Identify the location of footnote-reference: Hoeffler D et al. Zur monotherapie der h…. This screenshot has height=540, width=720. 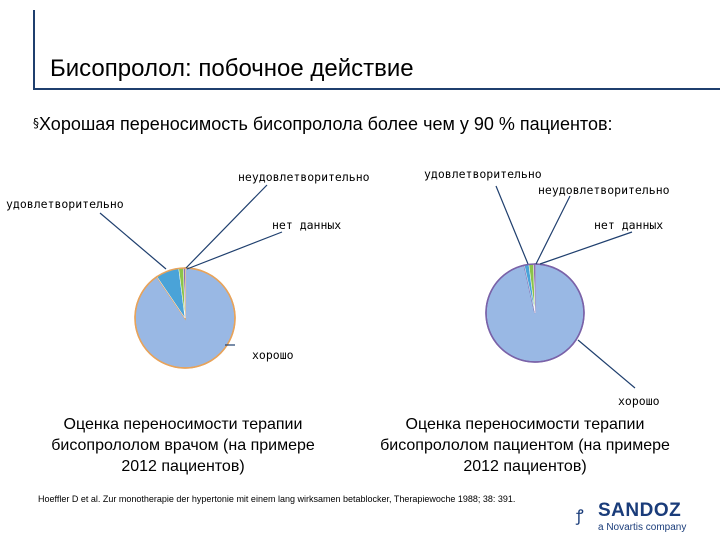
(277, 499).